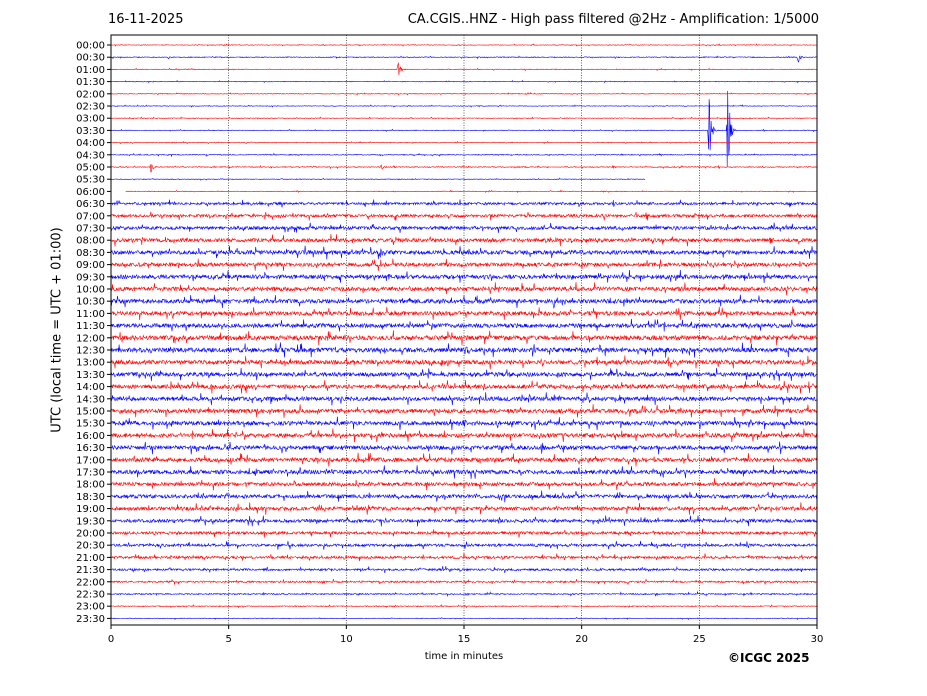 The image size is (927, 696). Describe the element at coordinates (90, 607) in the screenshot. I see `row-label-2300: 23:00` at that location.